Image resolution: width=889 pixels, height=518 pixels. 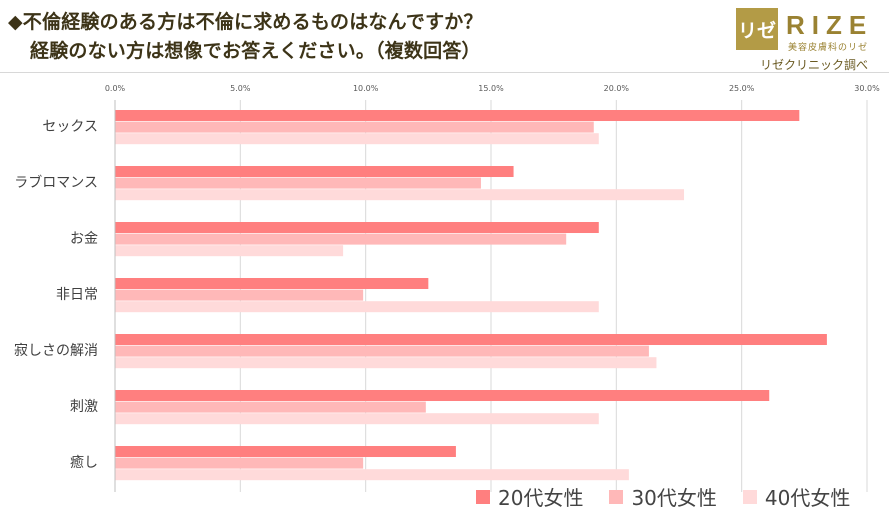 I want to click on category-label: お金, so click(x=84, y=239).